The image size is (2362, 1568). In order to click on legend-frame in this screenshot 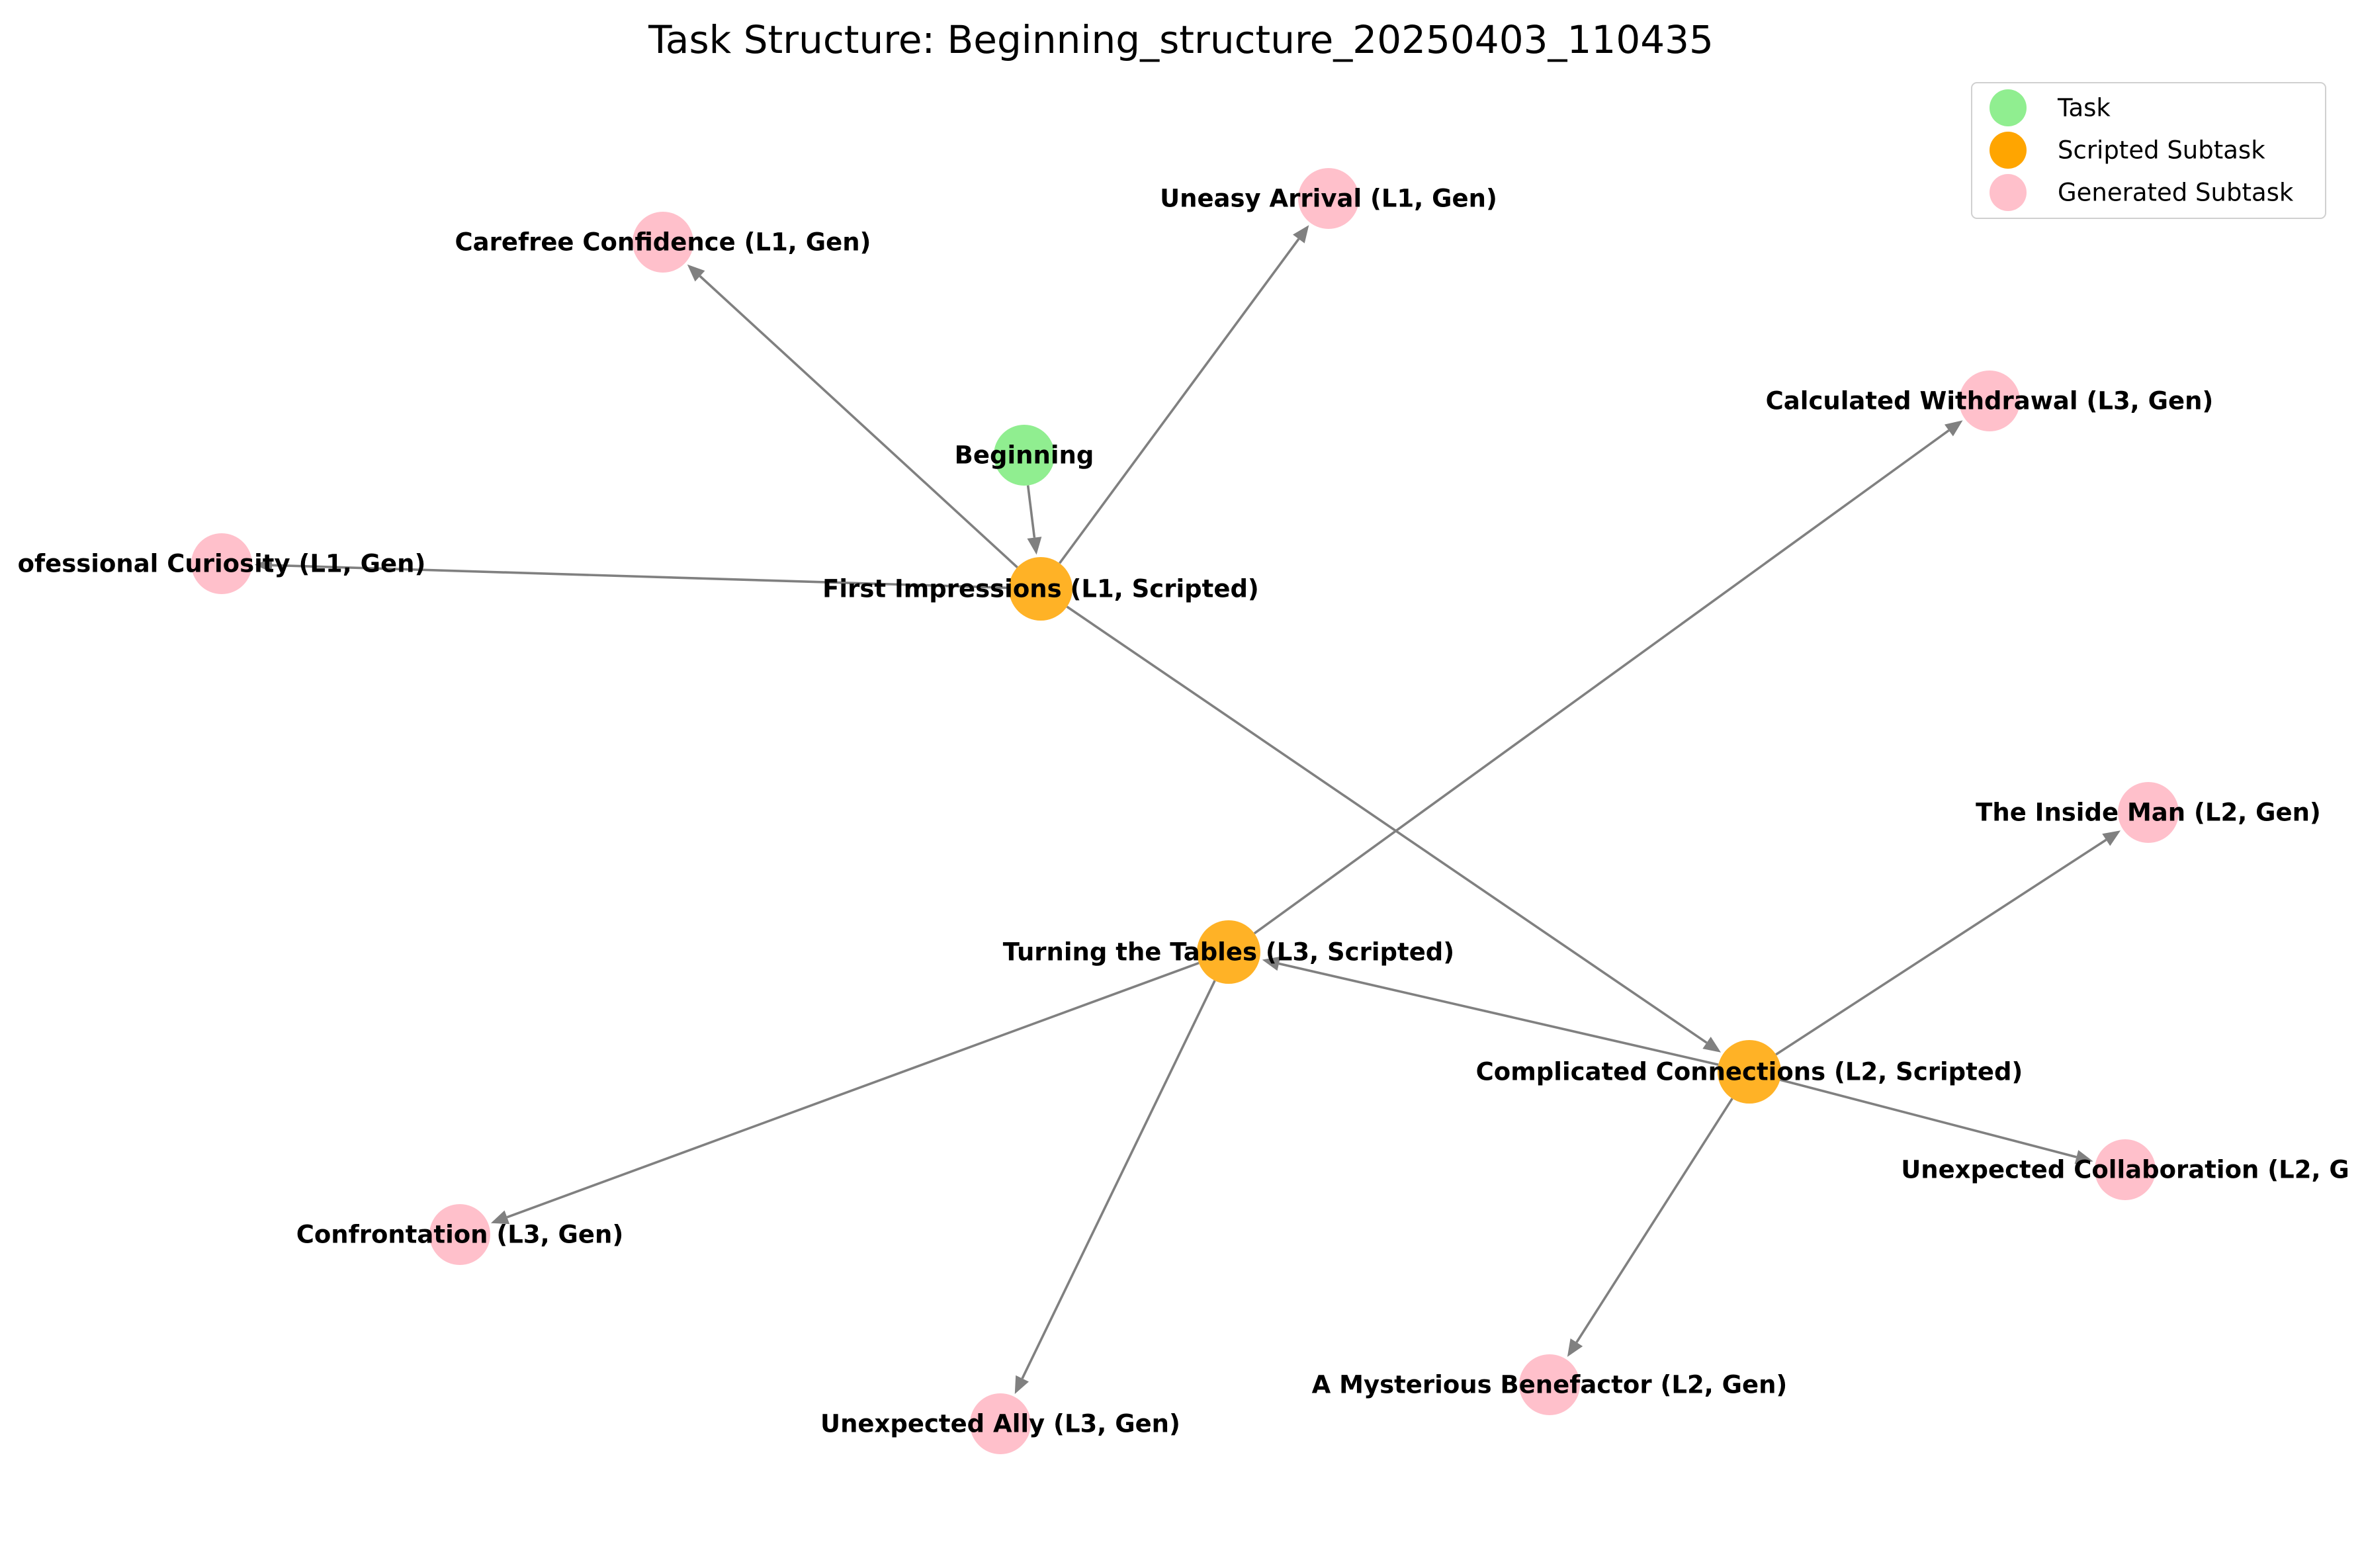, I will do `click(2148, 151)`.